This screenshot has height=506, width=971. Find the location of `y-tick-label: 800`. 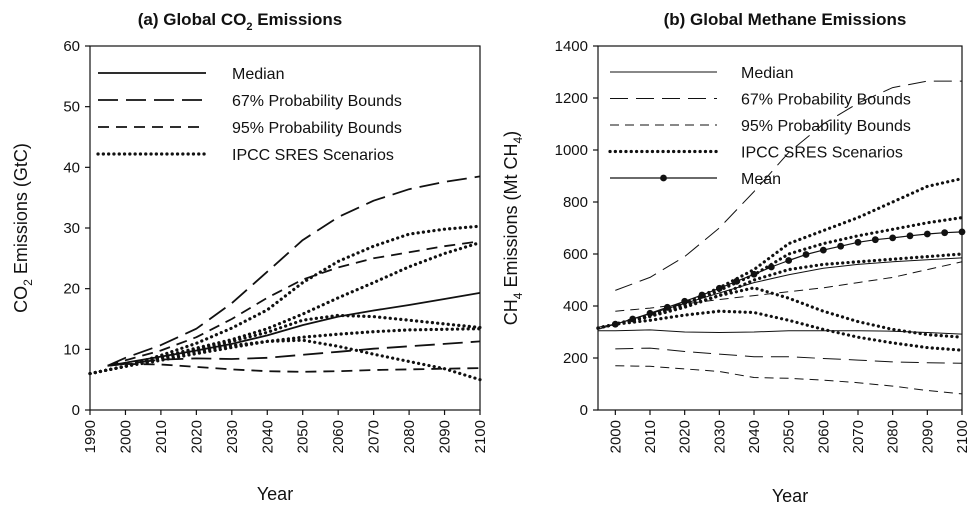

y-tick-label: 800 is located at coordinates (575, 202).